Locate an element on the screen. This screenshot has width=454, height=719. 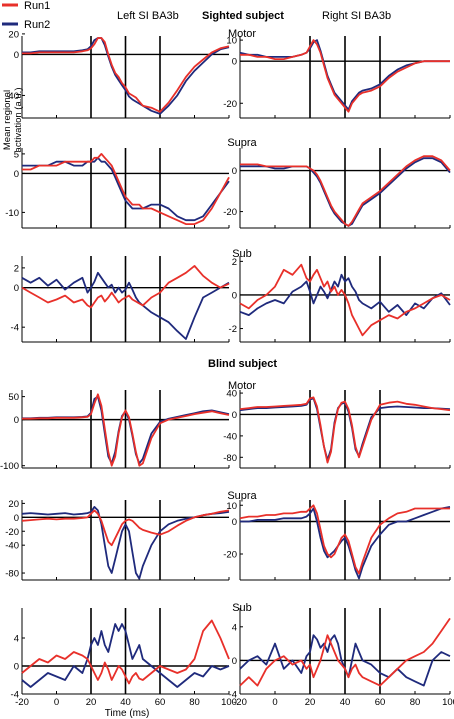
panel-blind-supra-left: Supra 20 0 -20 -40 -80 is located at coordinates (131, 535).